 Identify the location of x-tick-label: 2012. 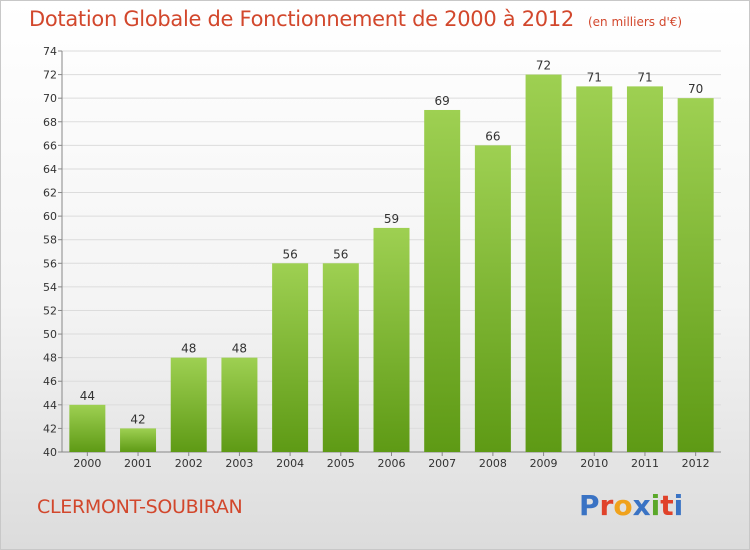
(696, 463).